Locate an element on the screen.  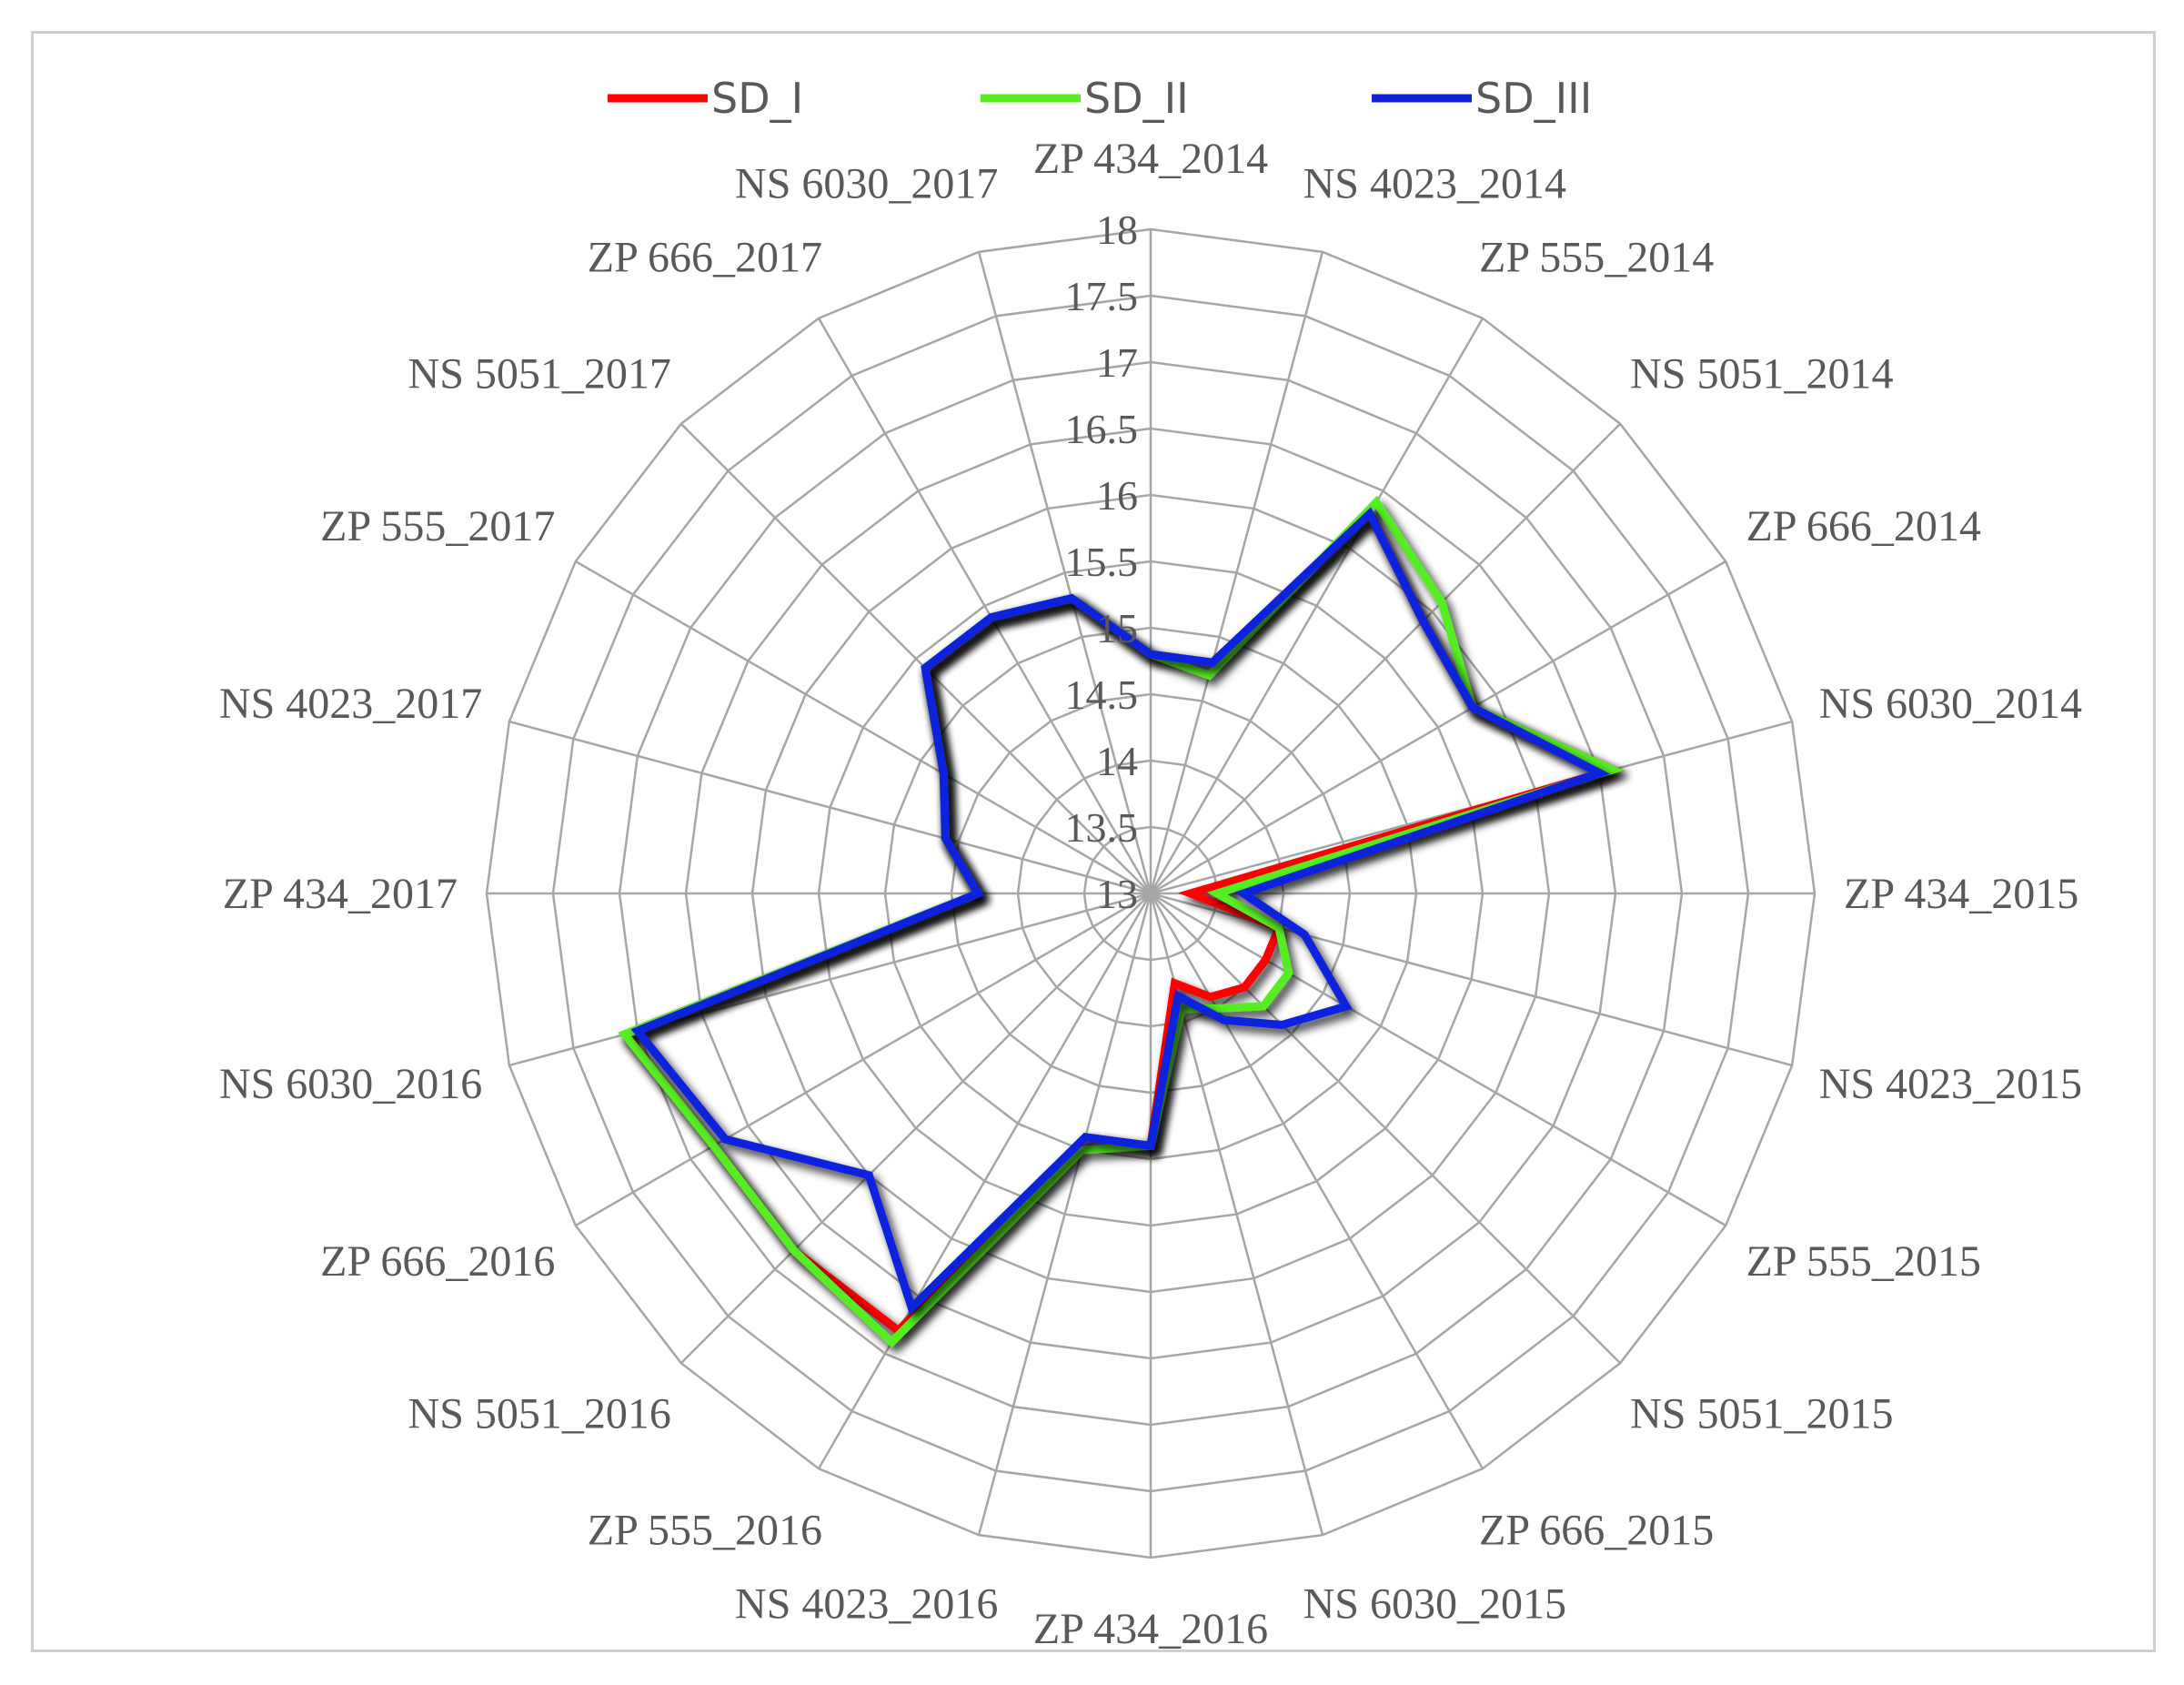
category-label: ZP 666_2016 is located at coordinates (437, 1261).